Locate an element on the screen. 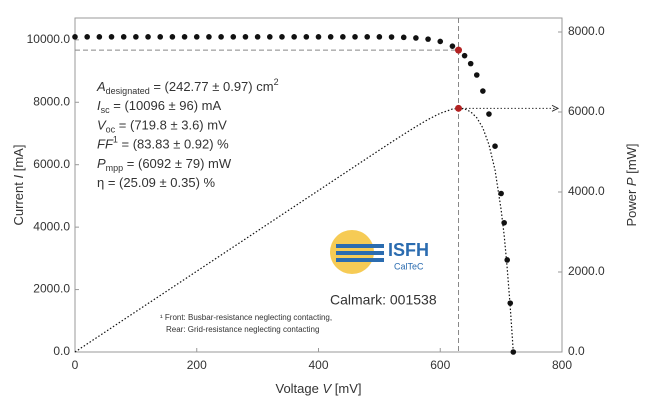  annotation: Voc = (719.8 ± 3.6) mV is located at coordinates (162, 126).